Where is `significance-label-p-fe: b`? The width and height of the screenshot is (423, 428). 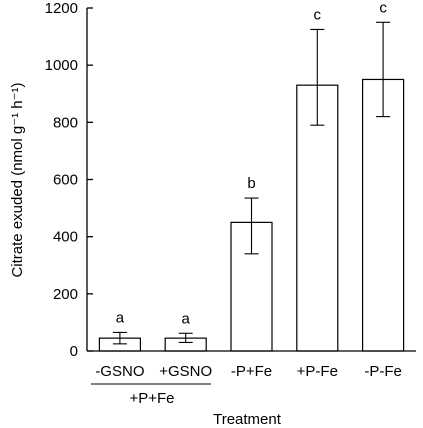 significance-label-p-fe: b is located at coordinates (251, 183).